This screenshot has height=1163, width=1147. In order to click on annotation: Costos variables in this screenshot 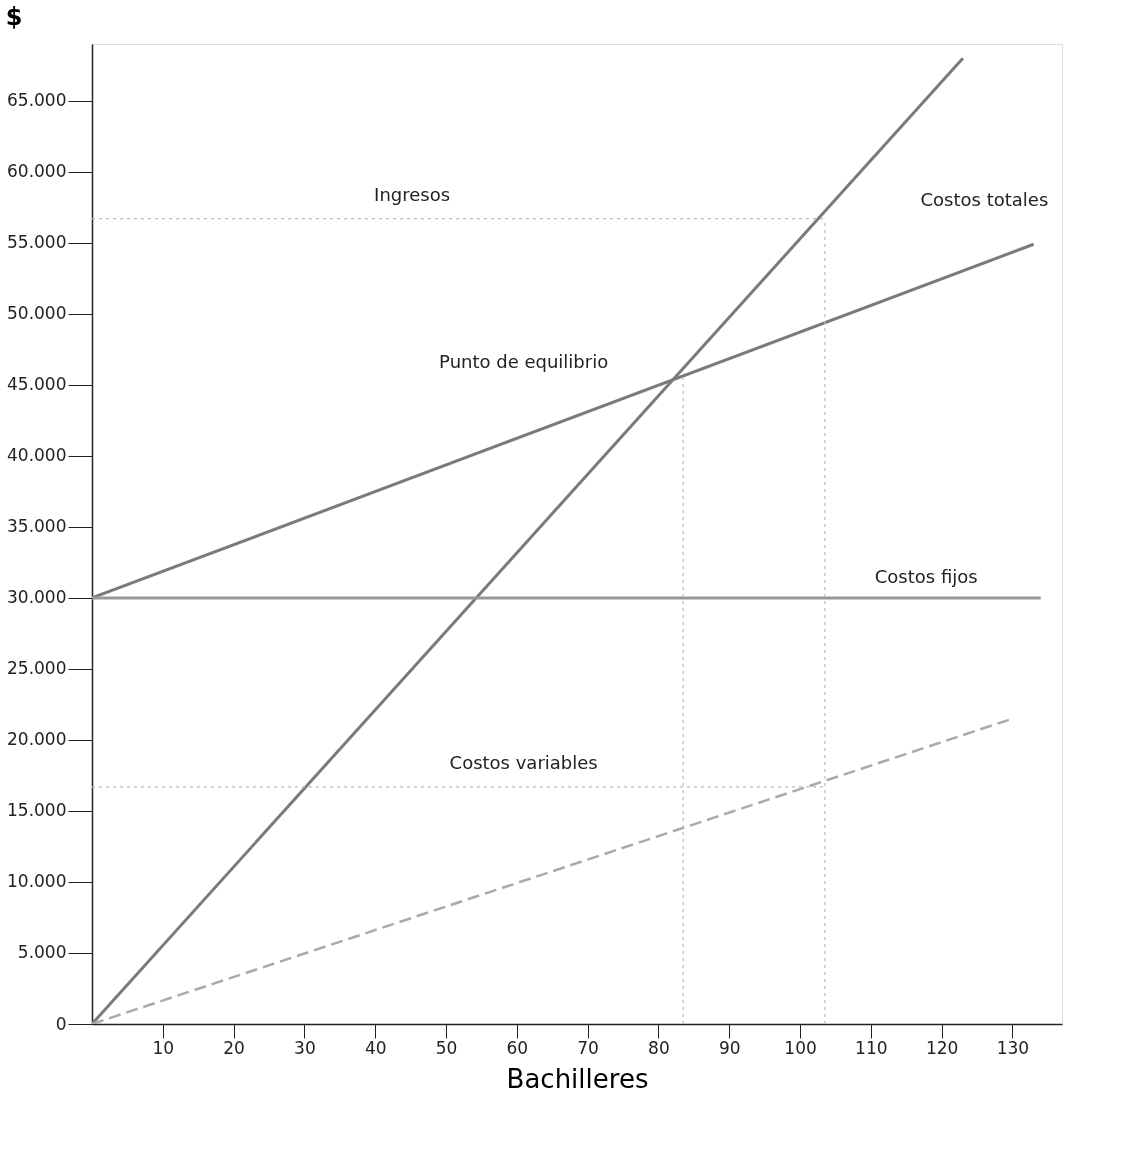, I will do `click(523, 763)`.